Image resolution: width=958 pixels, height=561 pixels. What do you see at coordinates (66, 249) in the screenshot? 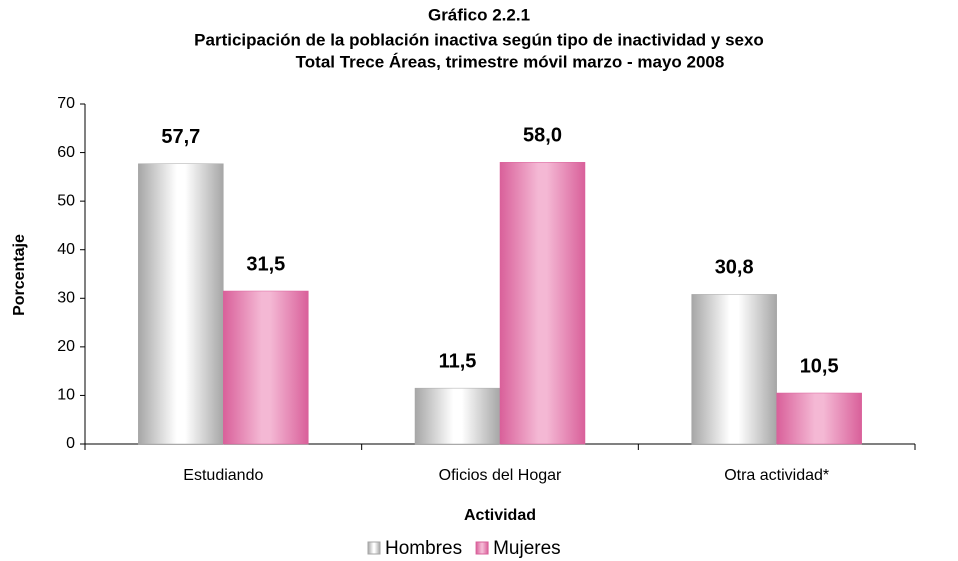
I see `y-tick-label: 40` at bounding box center [66, 249].